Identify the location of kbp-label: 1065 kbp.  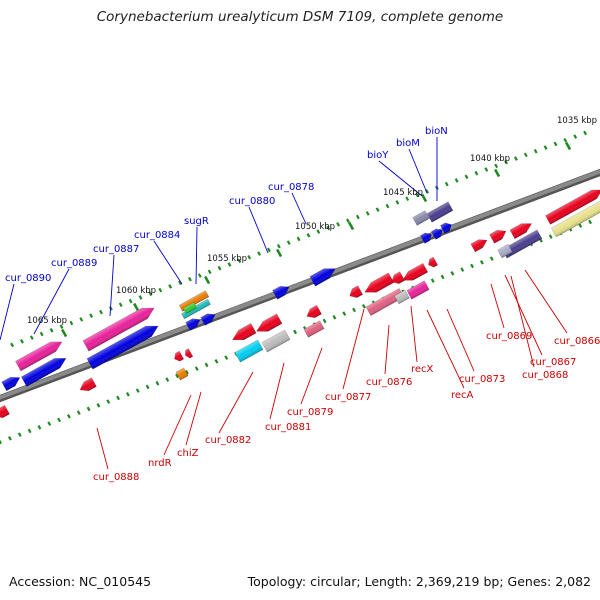
(47, 321).